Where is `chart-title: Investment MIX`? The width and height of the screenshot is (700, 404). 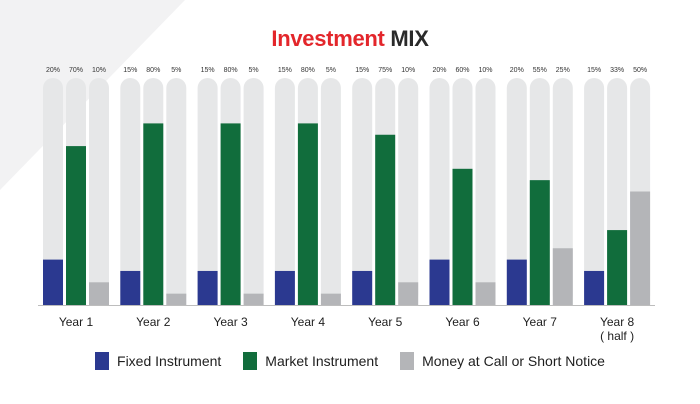
chart-title: Investment MIX is located at coordinates (350, 39).